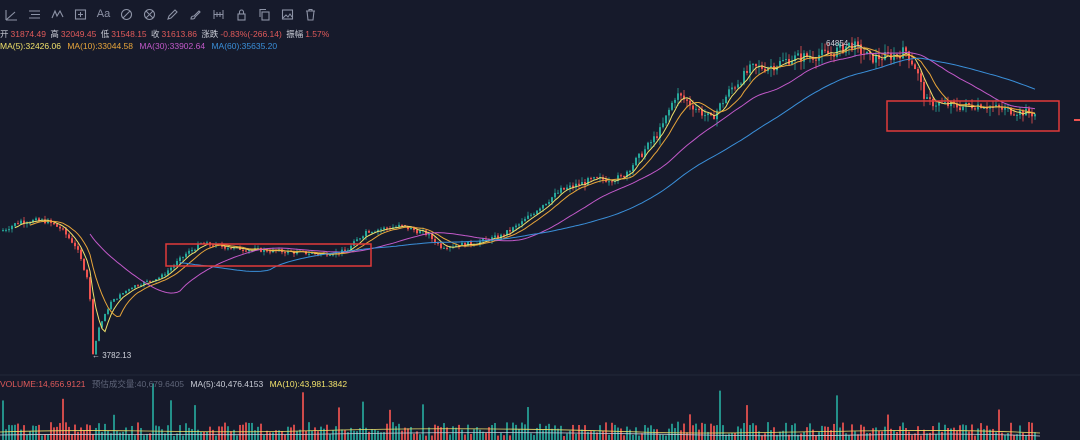  I want to click on text-tool-icon: Aa, so click(103, 14).